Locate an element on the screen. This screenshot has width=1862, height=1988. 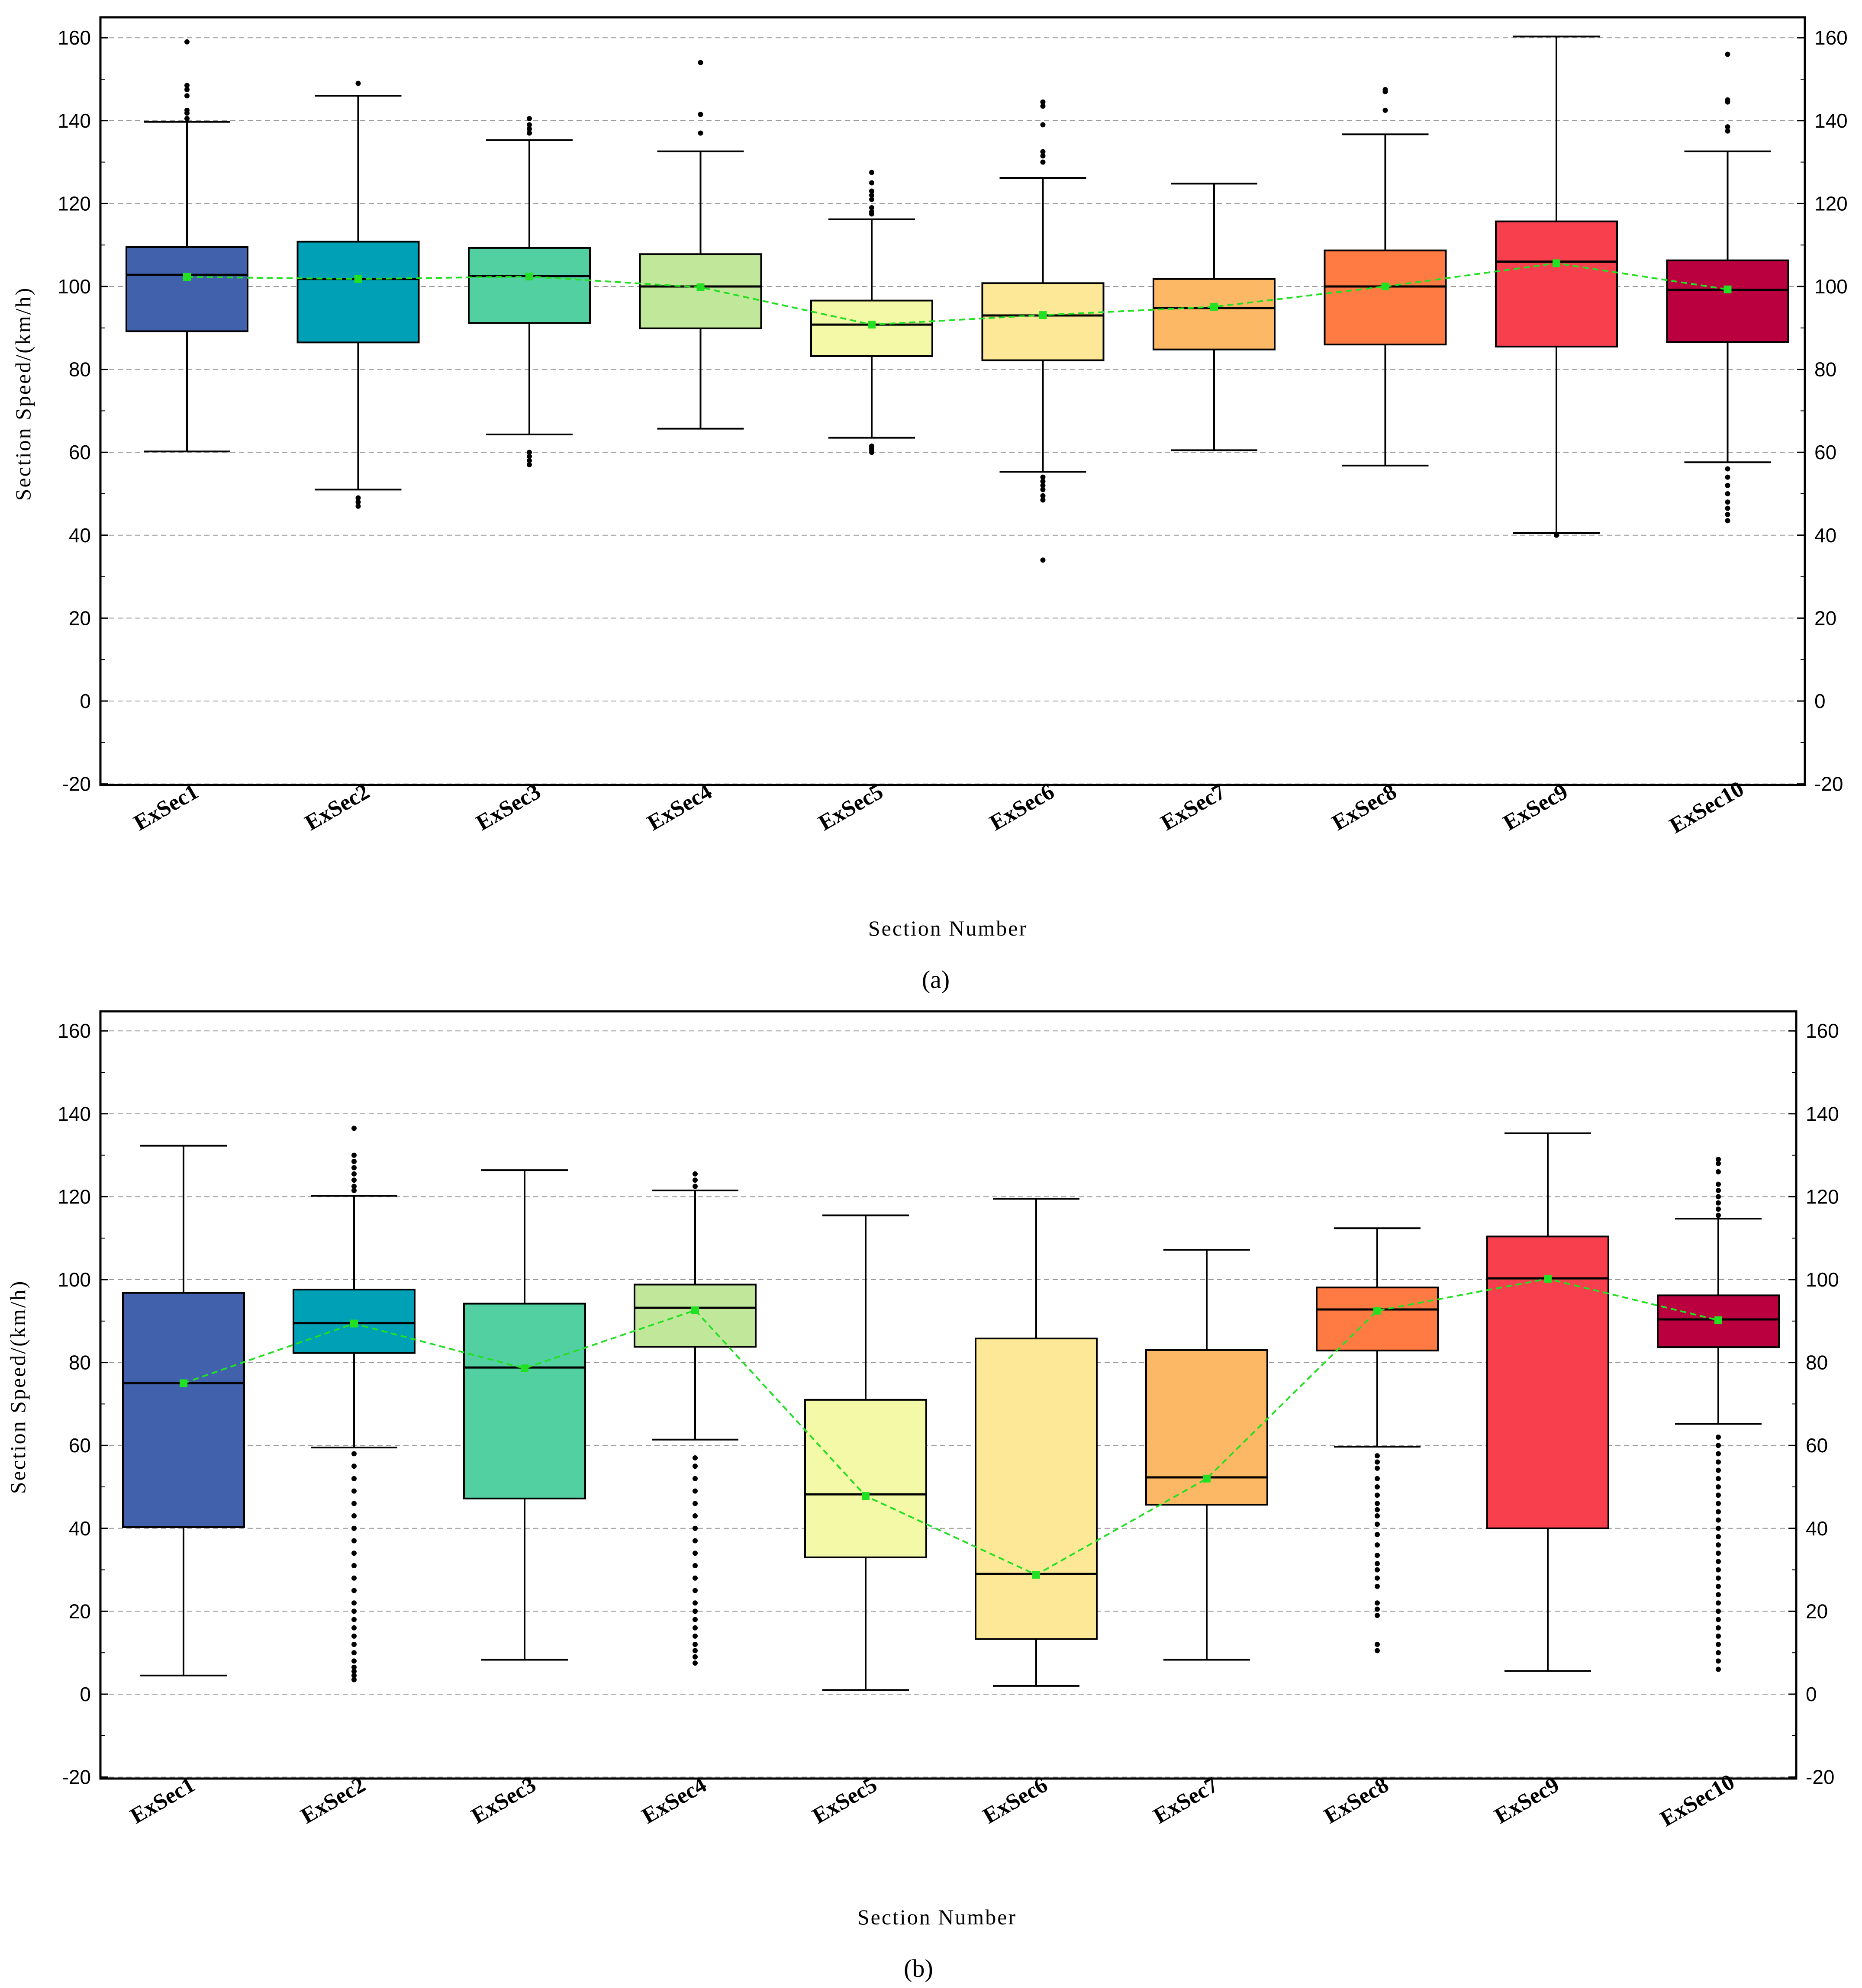
panel-b-exsec9-box is located at coordinates (1547, 1382).